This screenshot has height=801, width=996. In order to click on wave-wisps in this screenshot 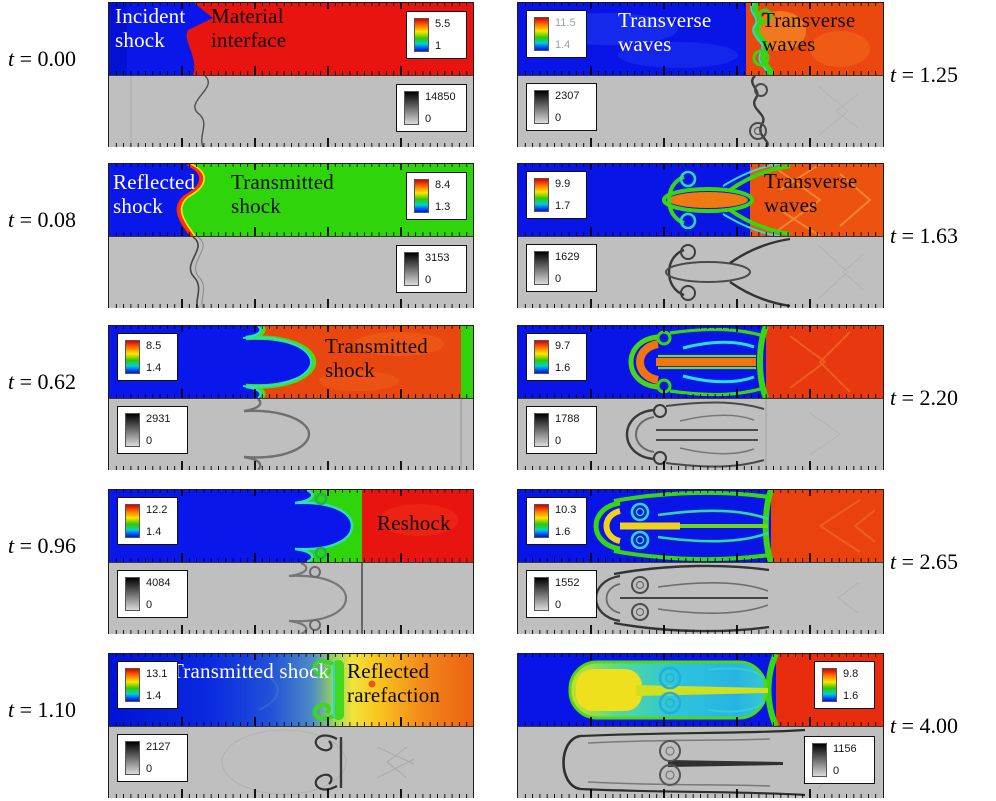, I will do `click(268, 691)`.